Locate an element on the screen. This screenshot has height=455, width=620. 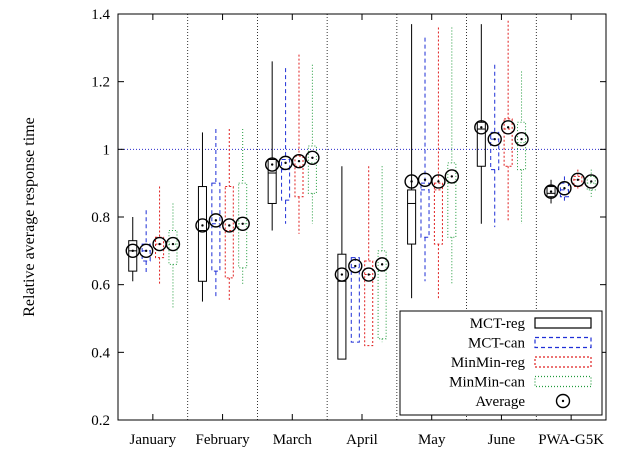
y-tick-label: 0.6 is located at coordinates (100, 286).